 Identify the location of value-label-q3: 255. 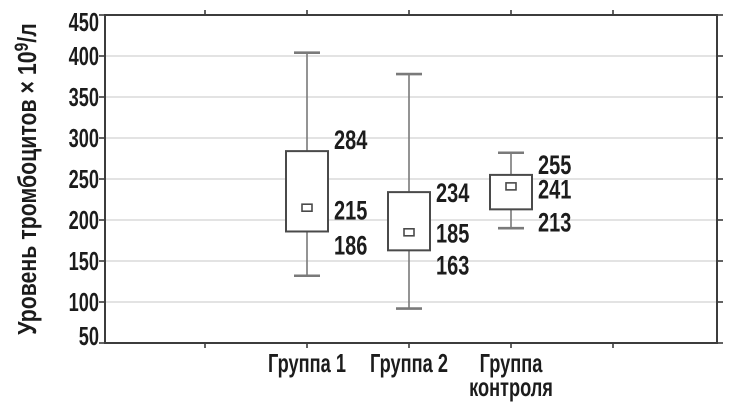
(554, 165).